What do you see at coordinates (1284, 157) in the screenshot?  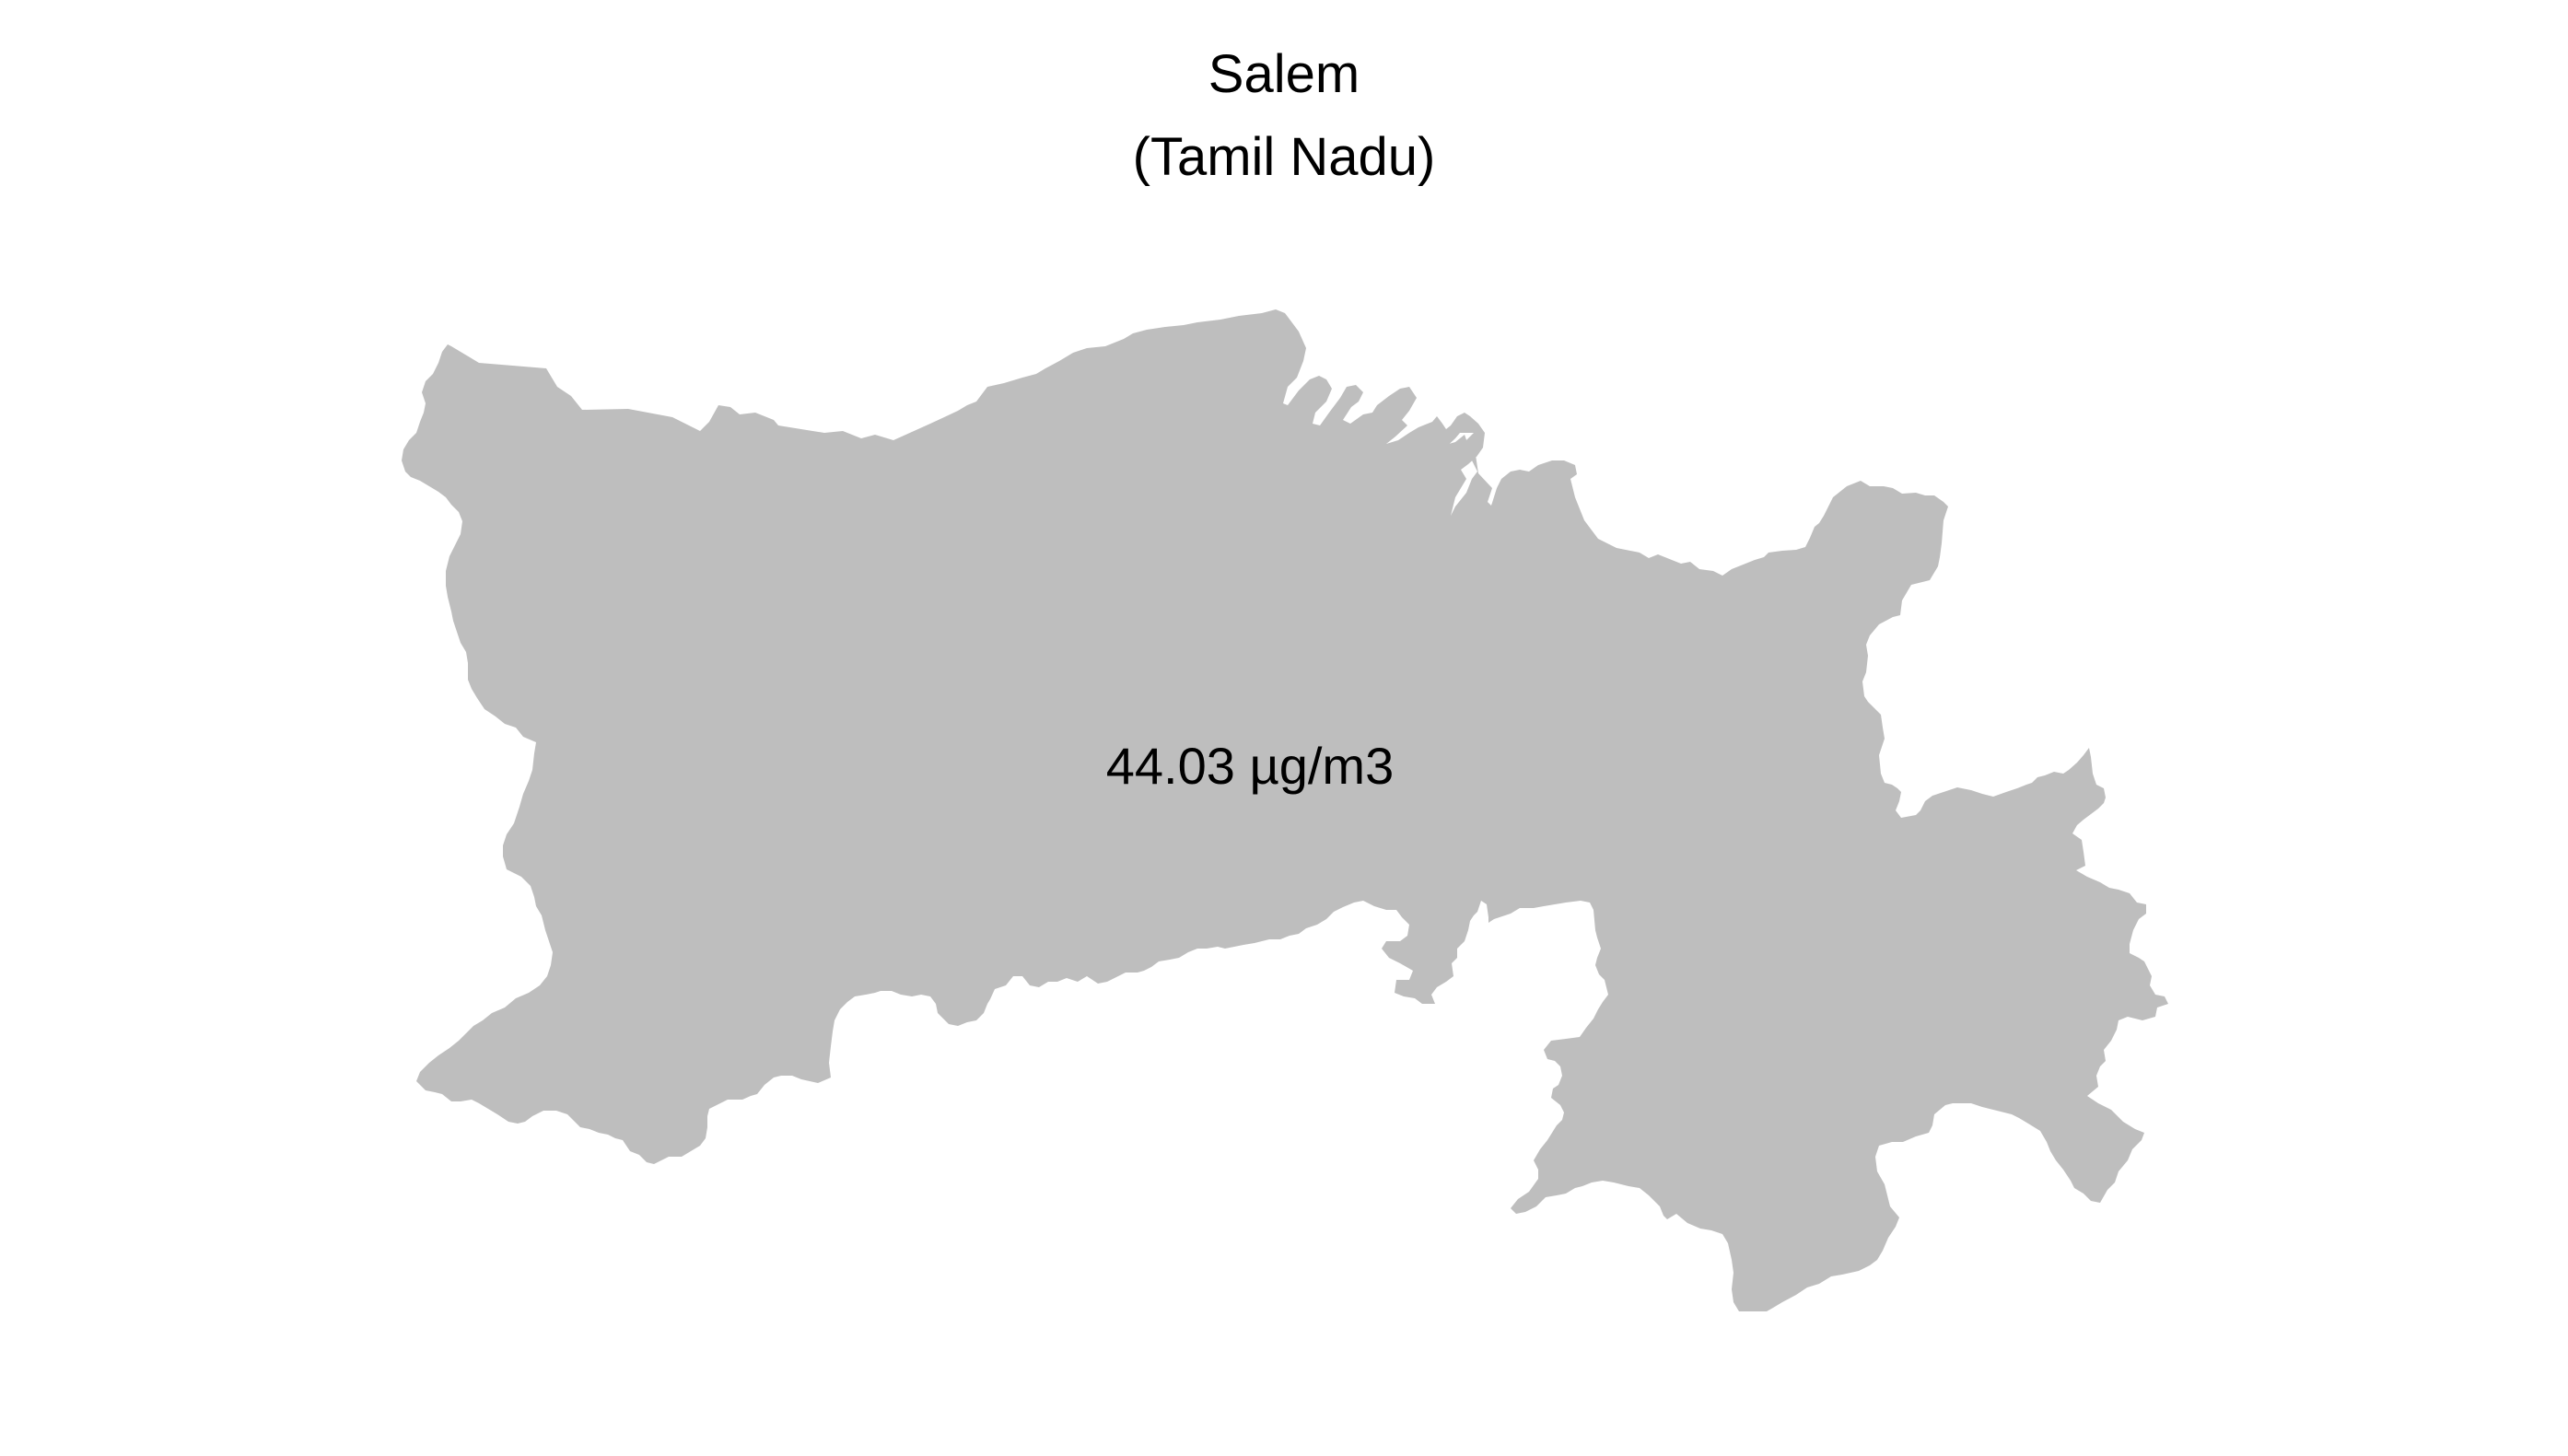 I see `map-subtitle: (Tamil Nadu)` at bounding box center [1284, 157].